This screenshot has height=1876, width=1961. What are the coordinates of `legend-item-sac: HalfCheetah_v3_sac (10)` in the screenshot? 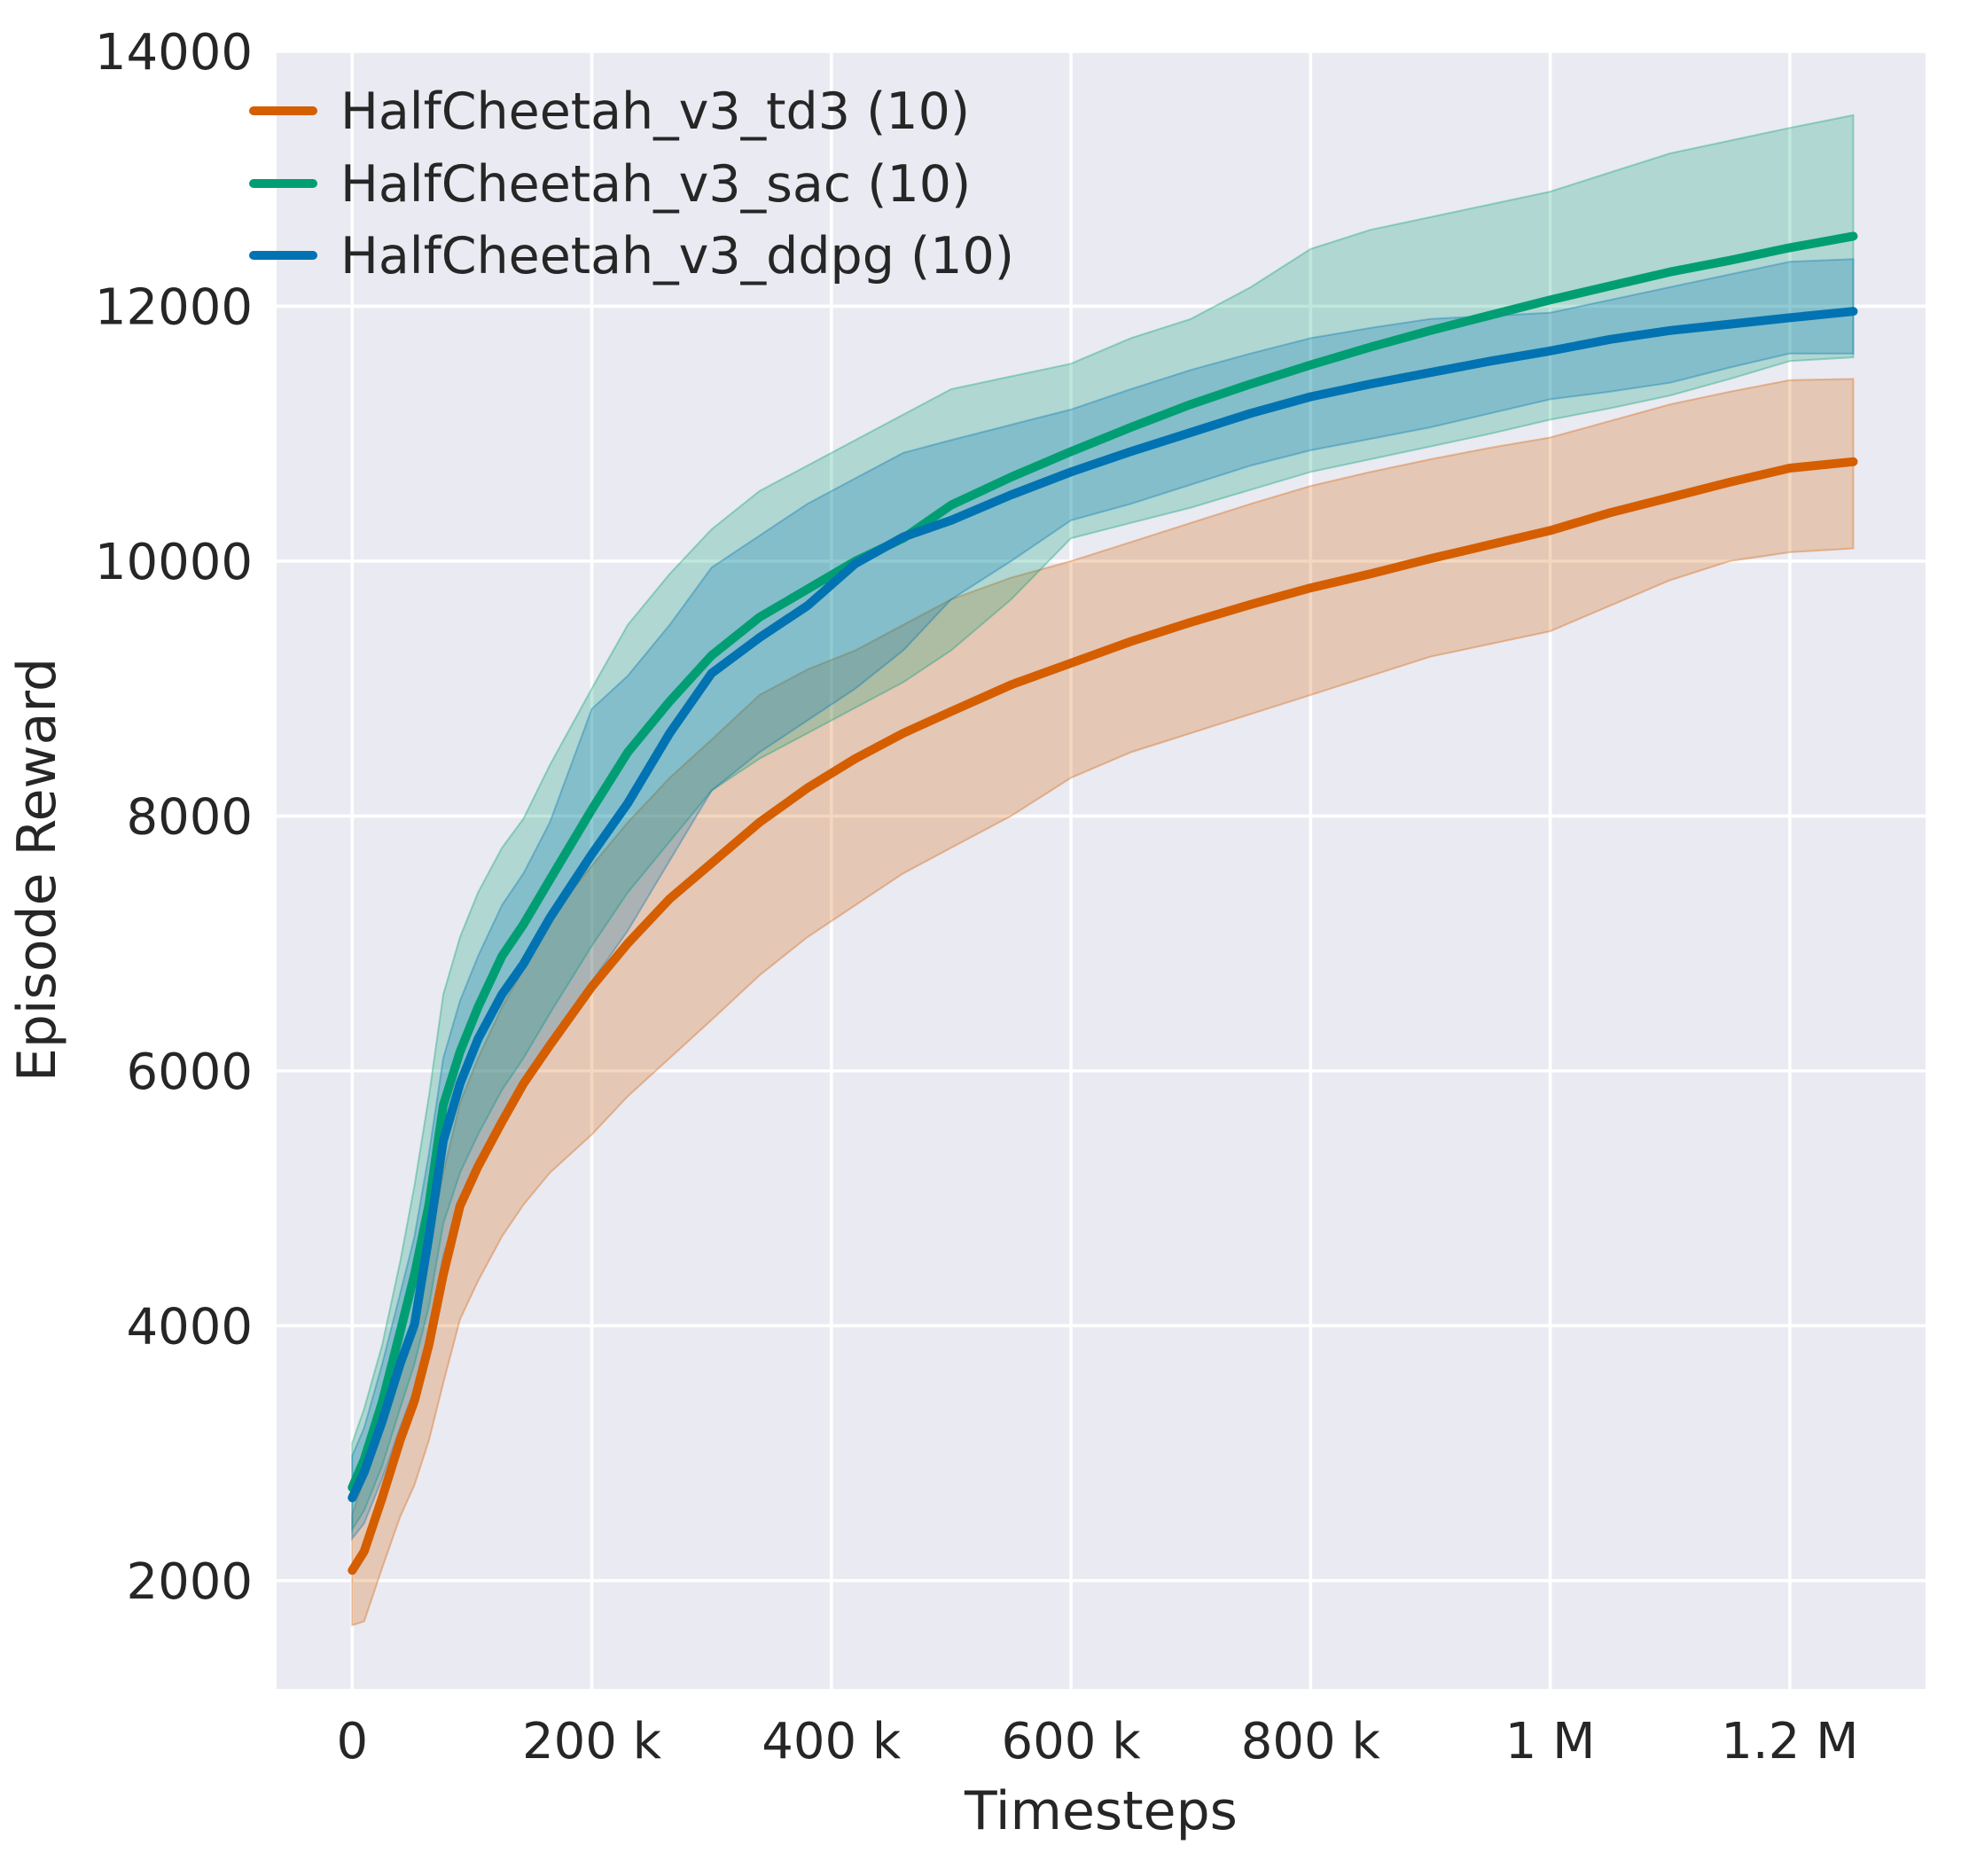 It's located at (610, 184).